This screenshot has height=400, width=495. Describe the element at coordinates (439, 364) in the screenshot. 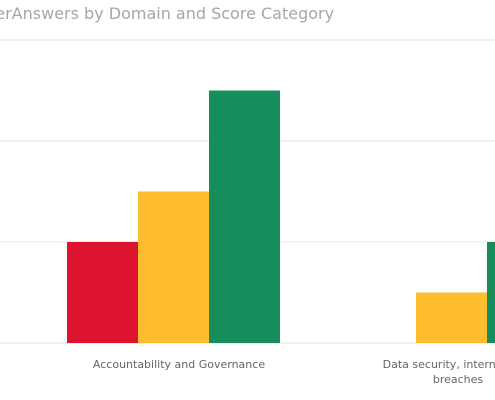

I see `category-label-1-line-0: Data security, international` at that location.